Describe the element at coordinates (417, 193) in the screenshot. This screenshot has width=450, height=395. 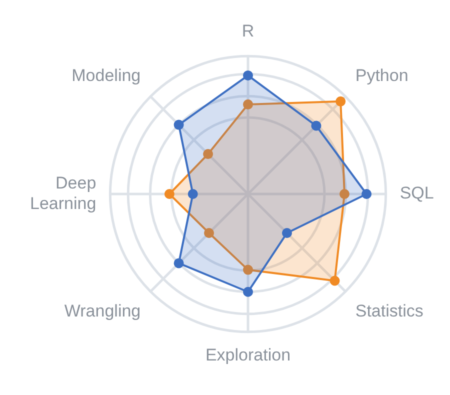
I see `spoke-label: SQL` at that location.